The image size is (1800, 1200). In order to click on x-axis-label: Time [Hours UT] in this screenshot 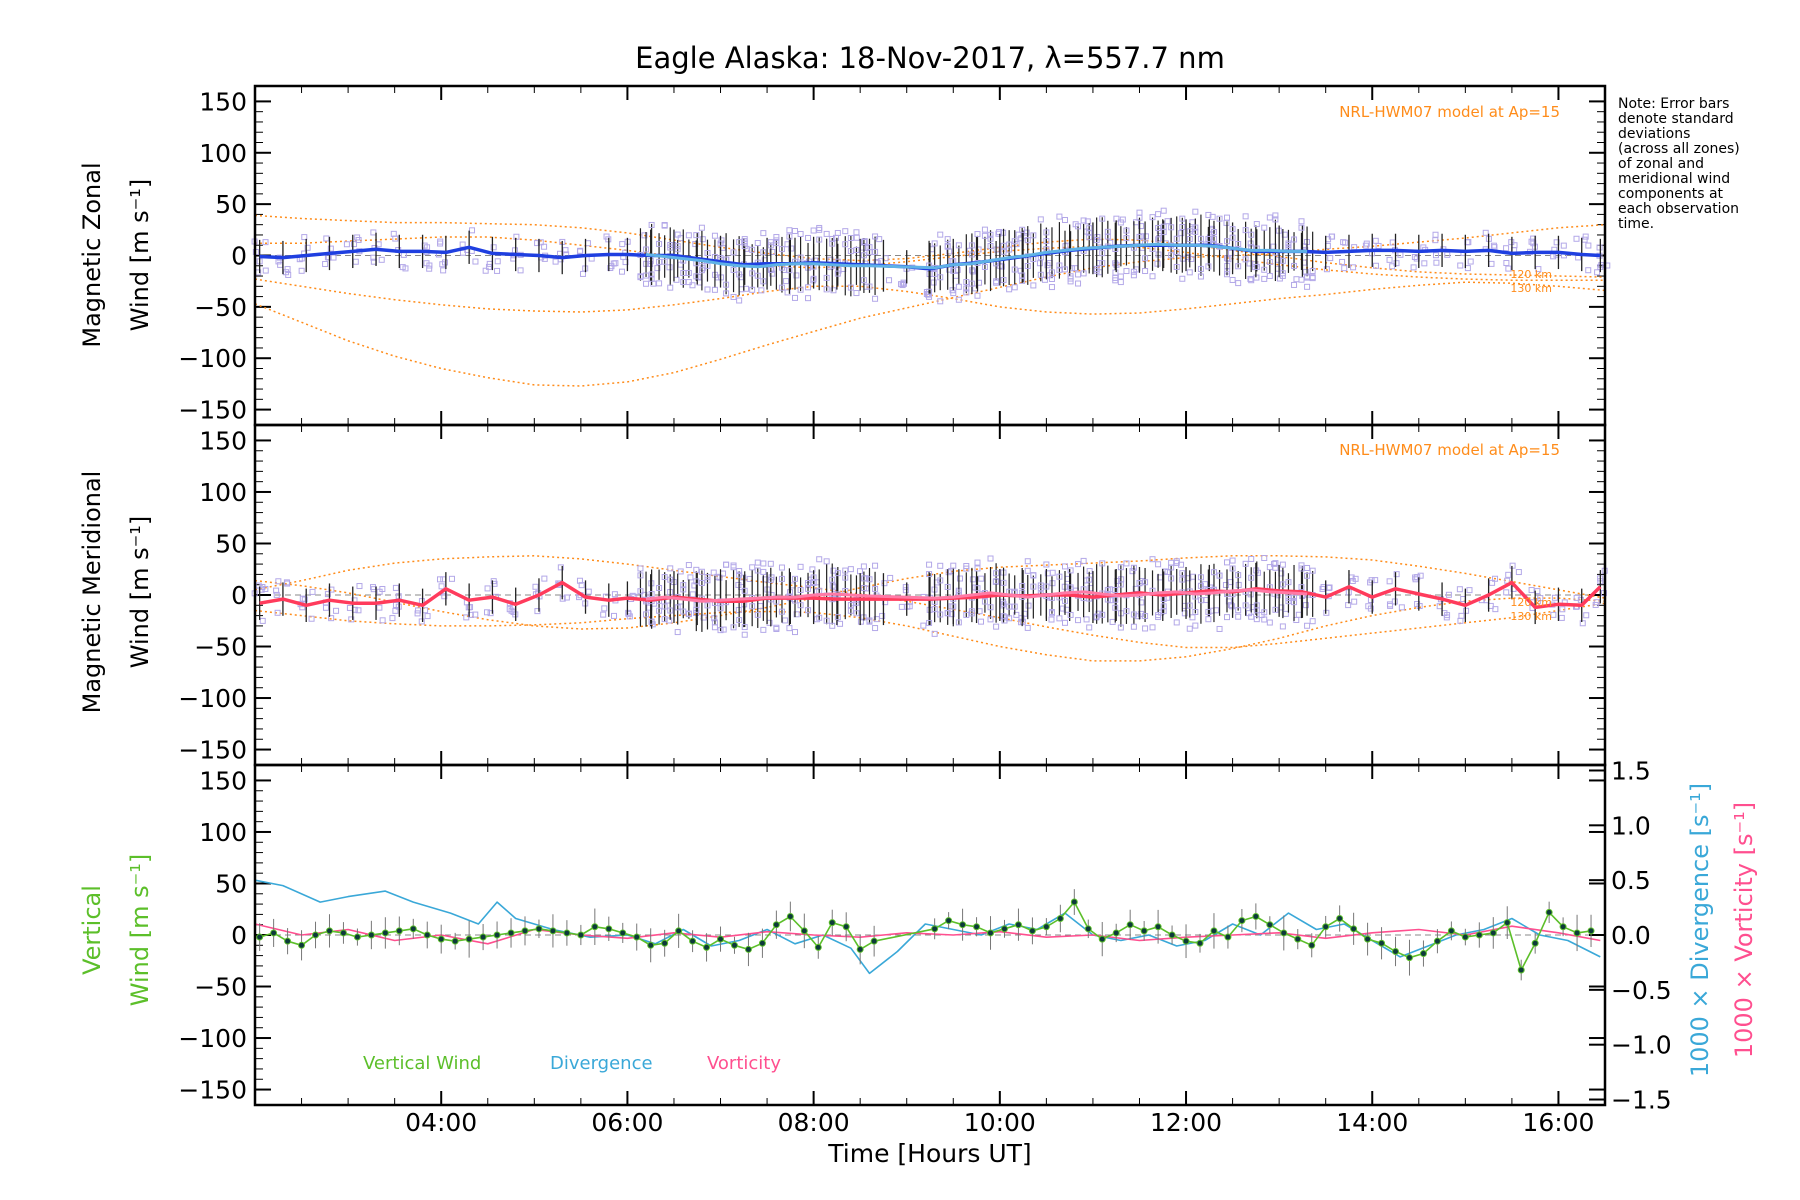, I will do `click(929, 1153)`.